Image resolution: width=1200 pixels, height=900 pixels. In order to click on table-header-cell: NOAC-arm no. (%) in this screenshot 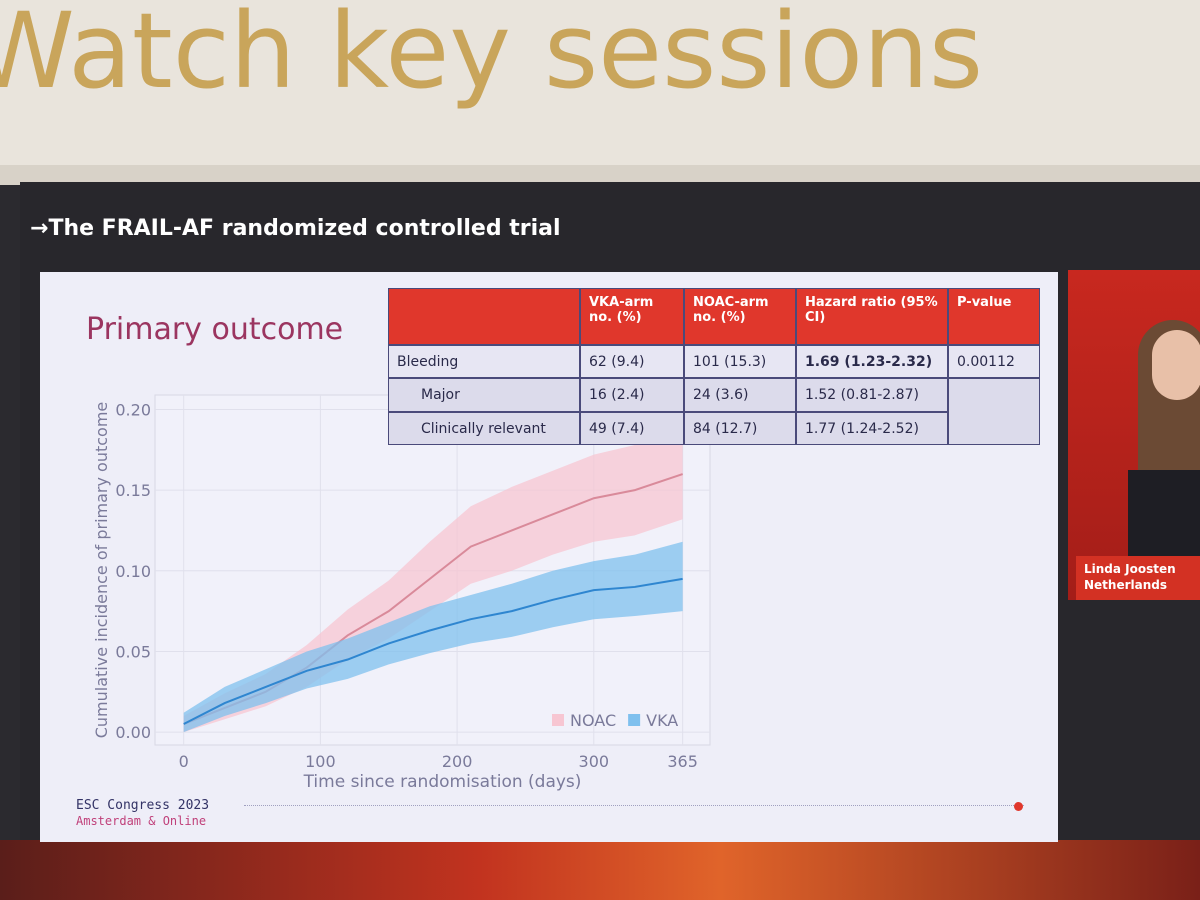, I will do `click(740, 316)`.